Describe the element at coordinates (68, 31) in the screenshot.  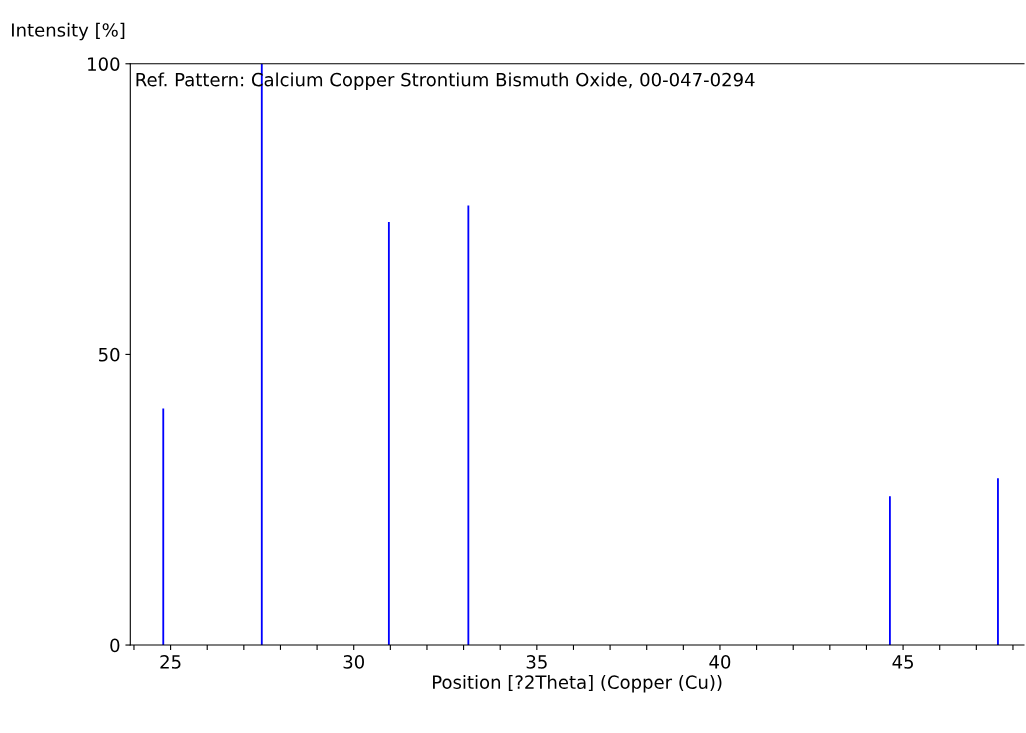
I see `y-axis-title: Intensity [%]` at that location.